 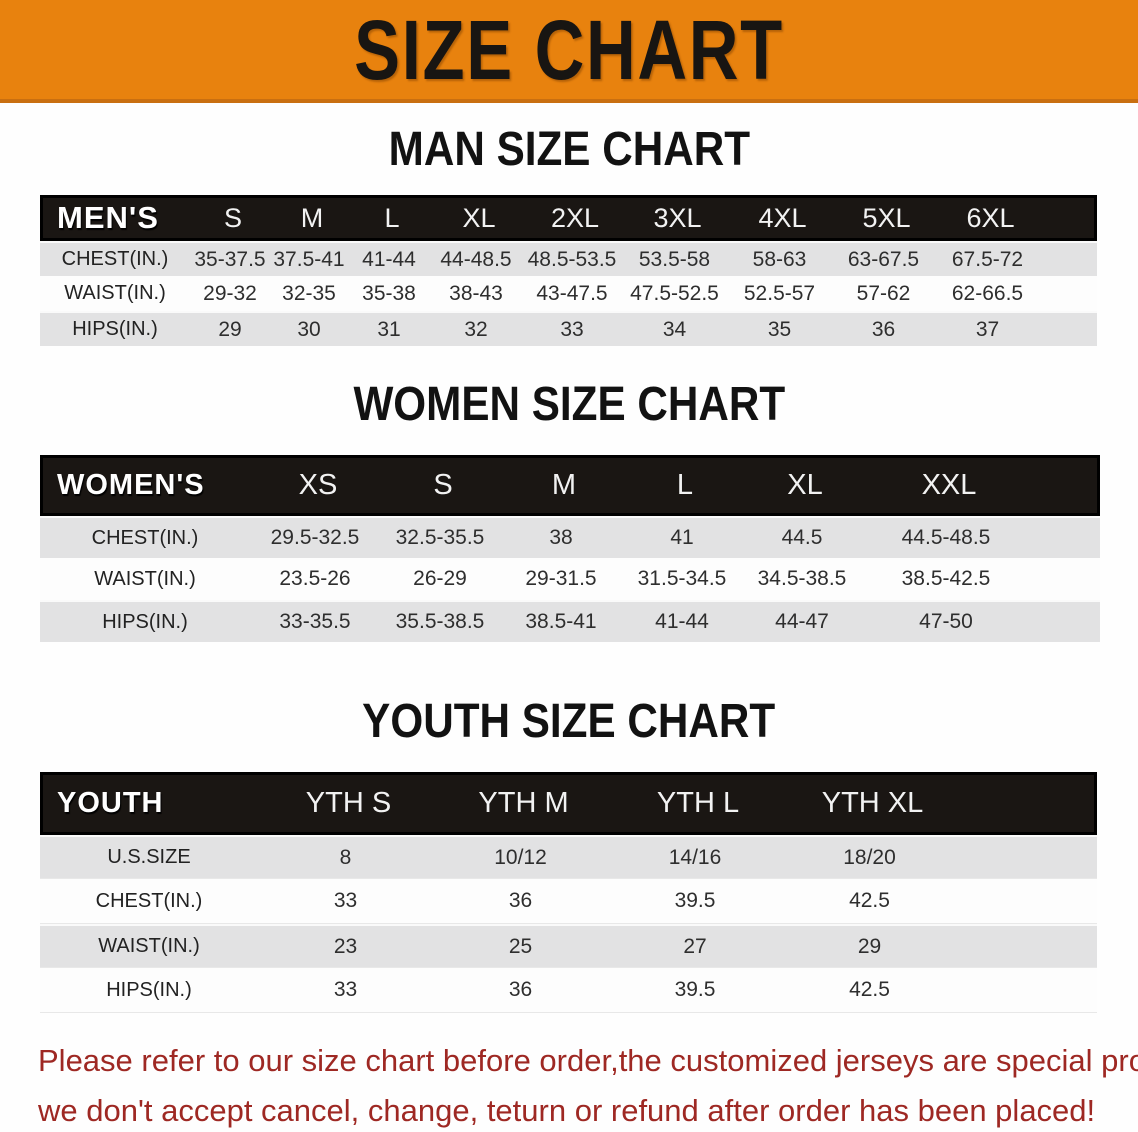 What do you see at coordinates (345, 946) in the screenshot?
I see `value-cell: 23` at bounding box center [345, 946].